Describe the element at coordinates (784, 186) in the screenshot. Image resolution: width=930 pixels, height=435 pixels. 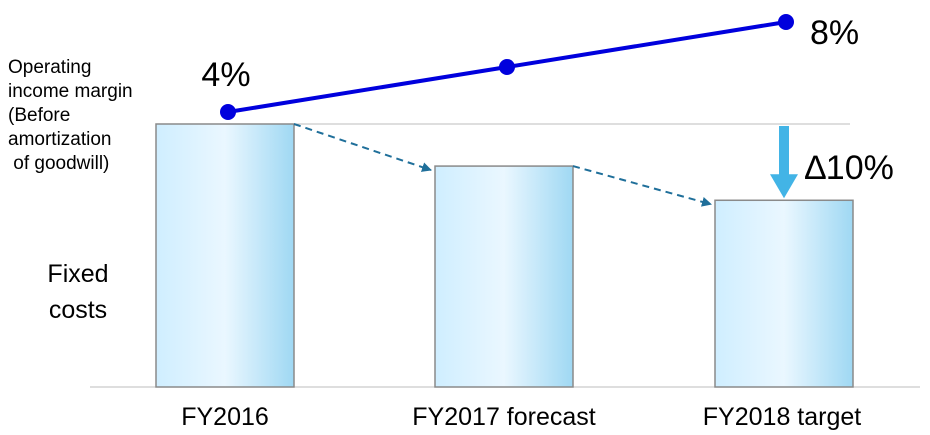
I see `reduction-arrow-head` at that location.